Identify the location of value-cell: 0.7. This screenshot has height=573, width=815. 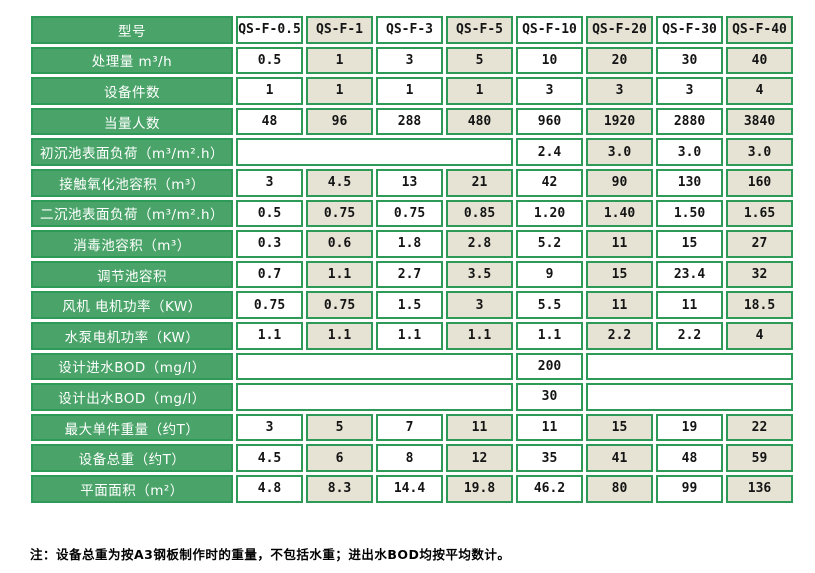
(269, 274).